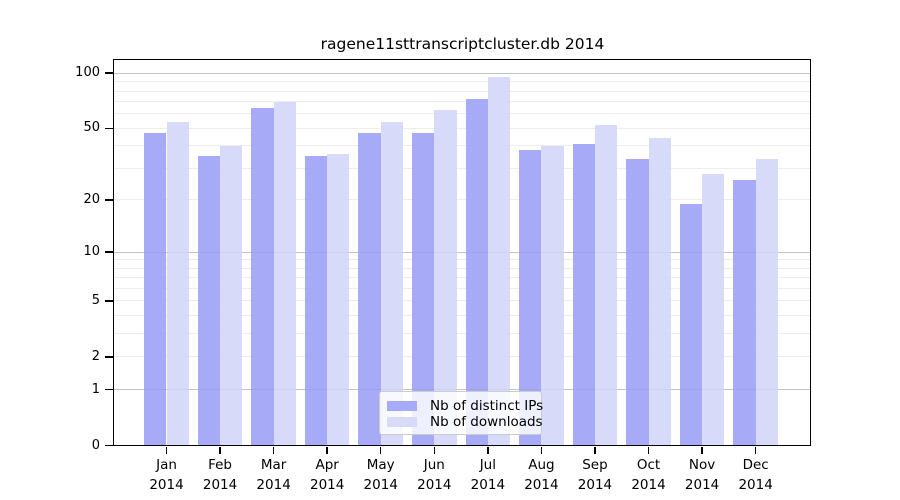 This screenshot has width=900, height=500. I want to click on x-tick-jan, so click(166, 450).